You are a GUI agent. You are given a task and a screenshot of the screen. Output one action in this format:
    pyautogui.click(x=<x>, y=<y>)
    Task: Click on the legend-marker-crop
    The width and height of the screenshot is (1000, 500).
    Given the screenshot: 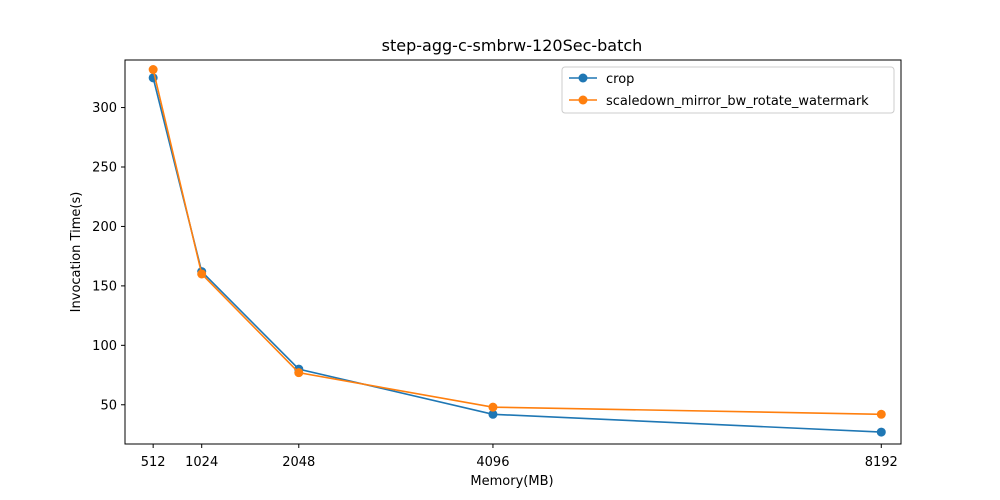 What is the action you would take?
    pyautogui.click(x=583, y=78)
    